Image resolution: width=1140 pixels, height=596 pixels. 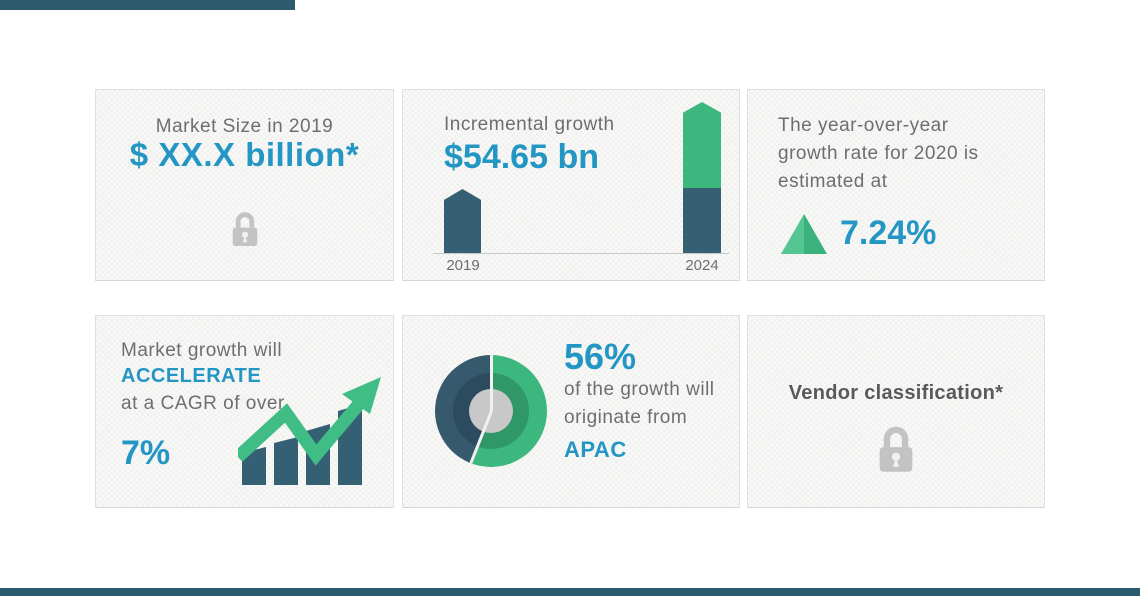 What do you see at coordinates (888, 233) in the screenshot?
I see `yoy-growth-value: 7.24%` at bounding box center [888, 233].